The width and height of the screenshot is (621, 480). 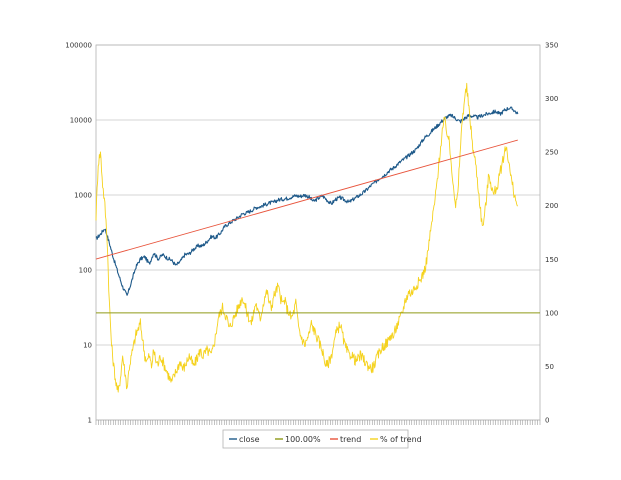 What do you see at coordinates (350, 439) in the screenshot?
I see `legend-label: trend` at bounding box center [350, 439].